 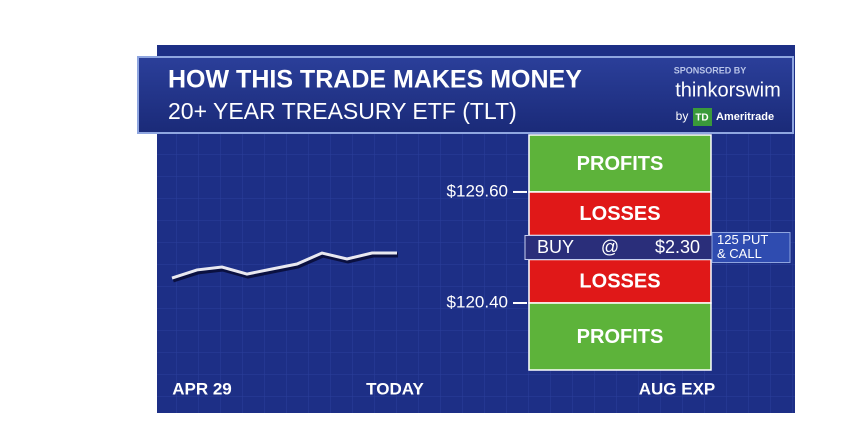 What do you see at coordinates (739, 253) in the screenshot?
I see `trade-note: & CALL` at bounding box center [739, 253].